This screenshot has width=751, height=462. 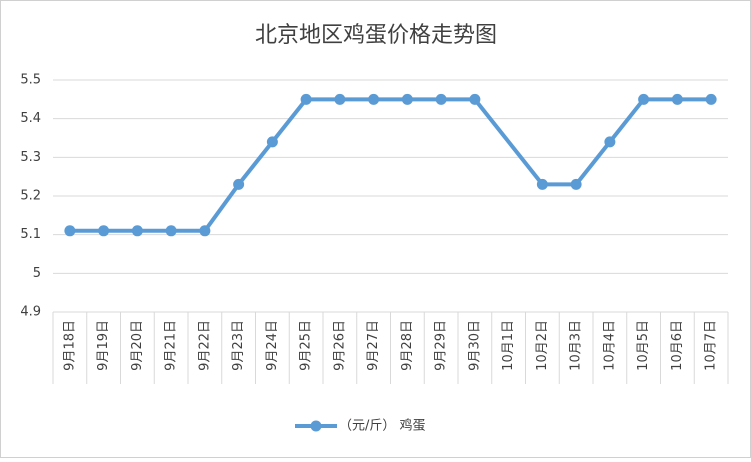 What do you see at coordinates (339, 345) in the screenshot?
I see `x-tick-label: 9月26日` at bounding box center [339, 345].